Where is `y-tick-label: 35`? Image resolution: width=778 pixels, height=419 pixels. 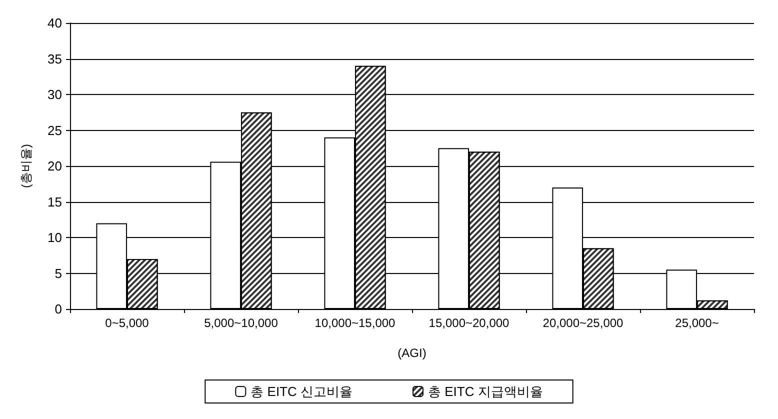
y-tick-label: 35 is located at coordinates (55, 58).